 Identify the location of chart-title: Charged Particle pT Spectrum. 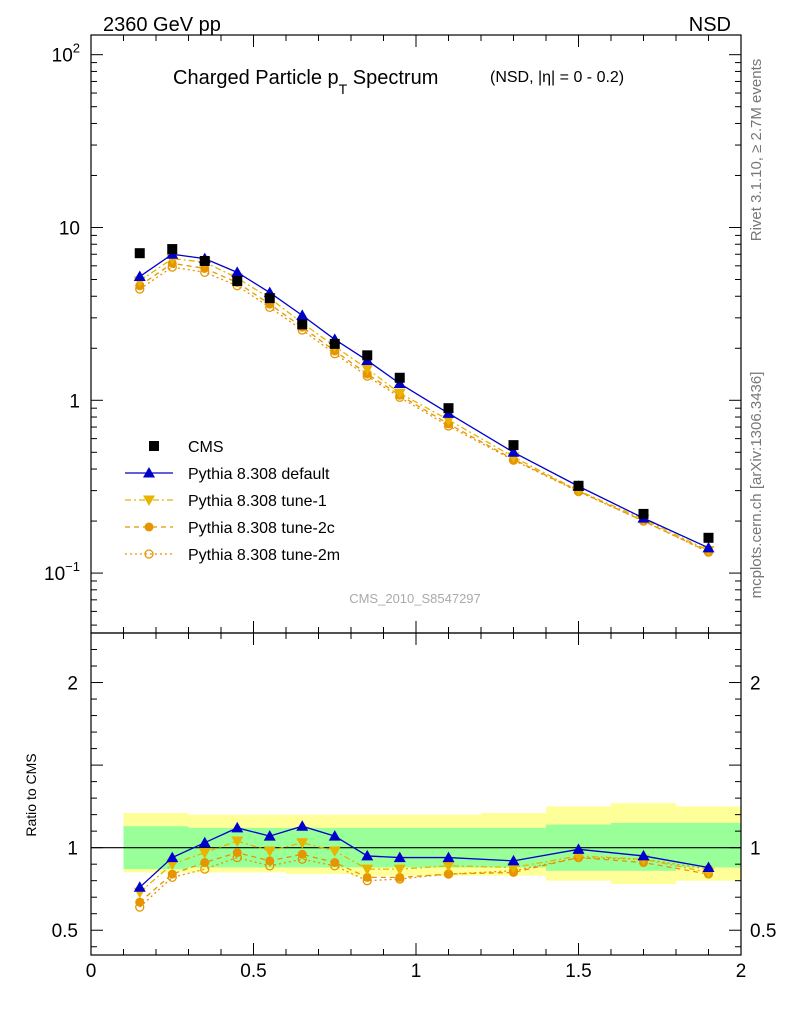
(305, 82).